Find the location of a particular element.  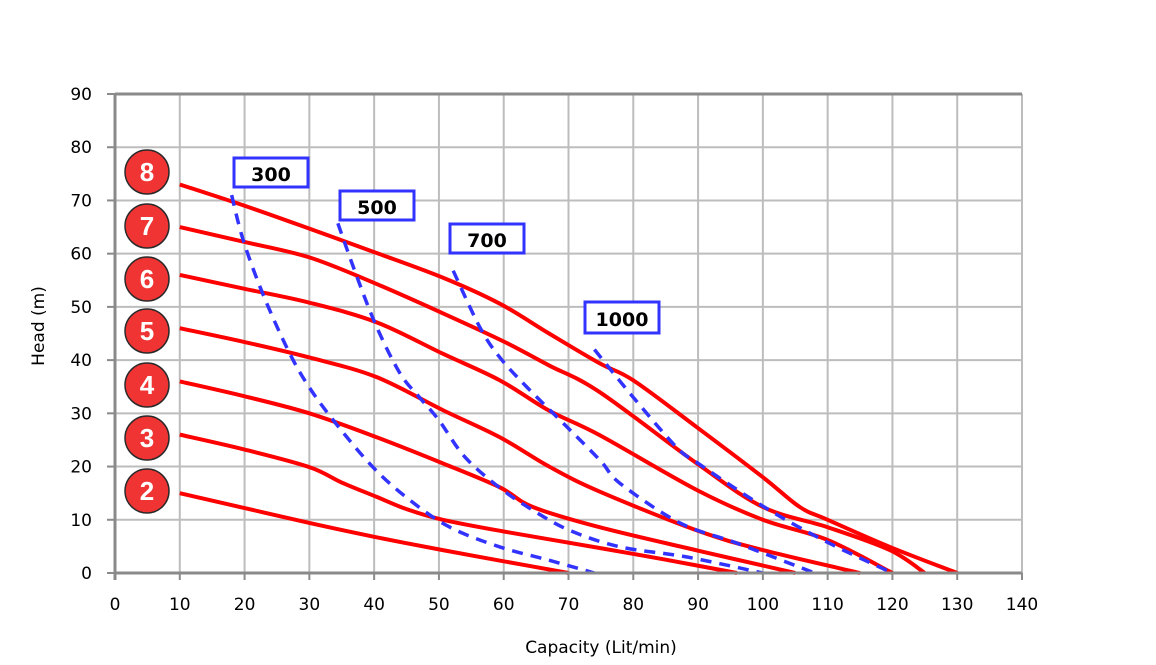

curve-badge-4: 4 is located at coordinates (147, 385).